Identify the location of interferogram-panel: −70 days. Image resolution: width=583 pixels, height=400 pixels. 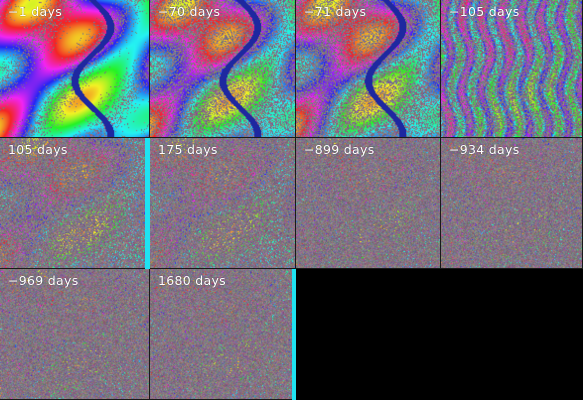
(223, 69).